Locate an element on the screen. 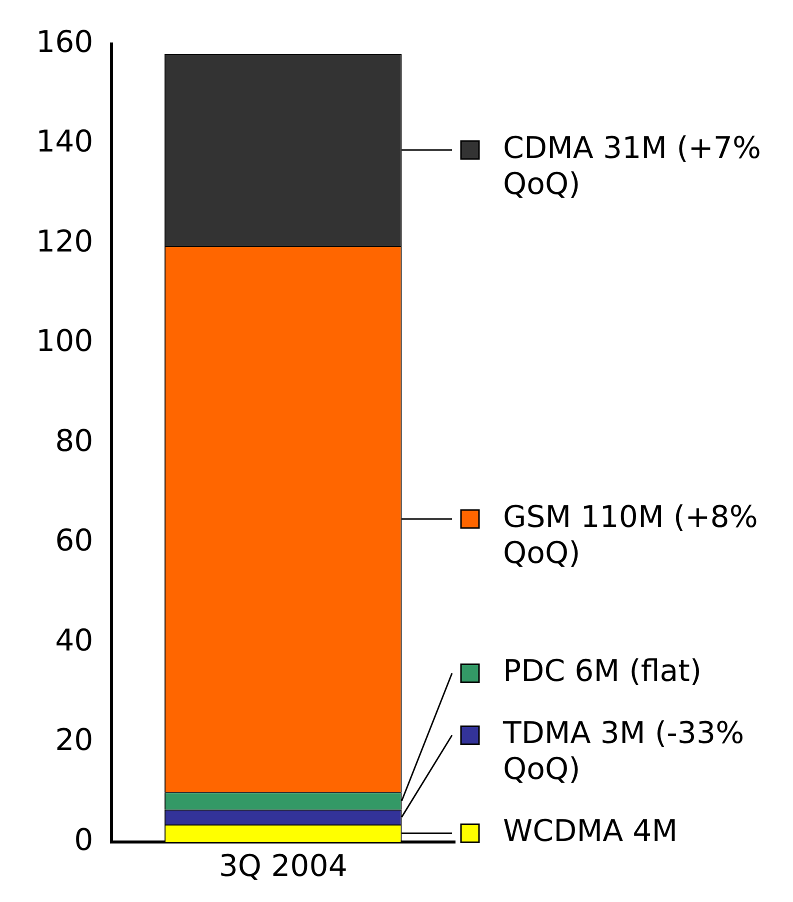 The height and width of the screenshot is (902, 793). y-tick-label: 160 is located at coordinates (65, 42).